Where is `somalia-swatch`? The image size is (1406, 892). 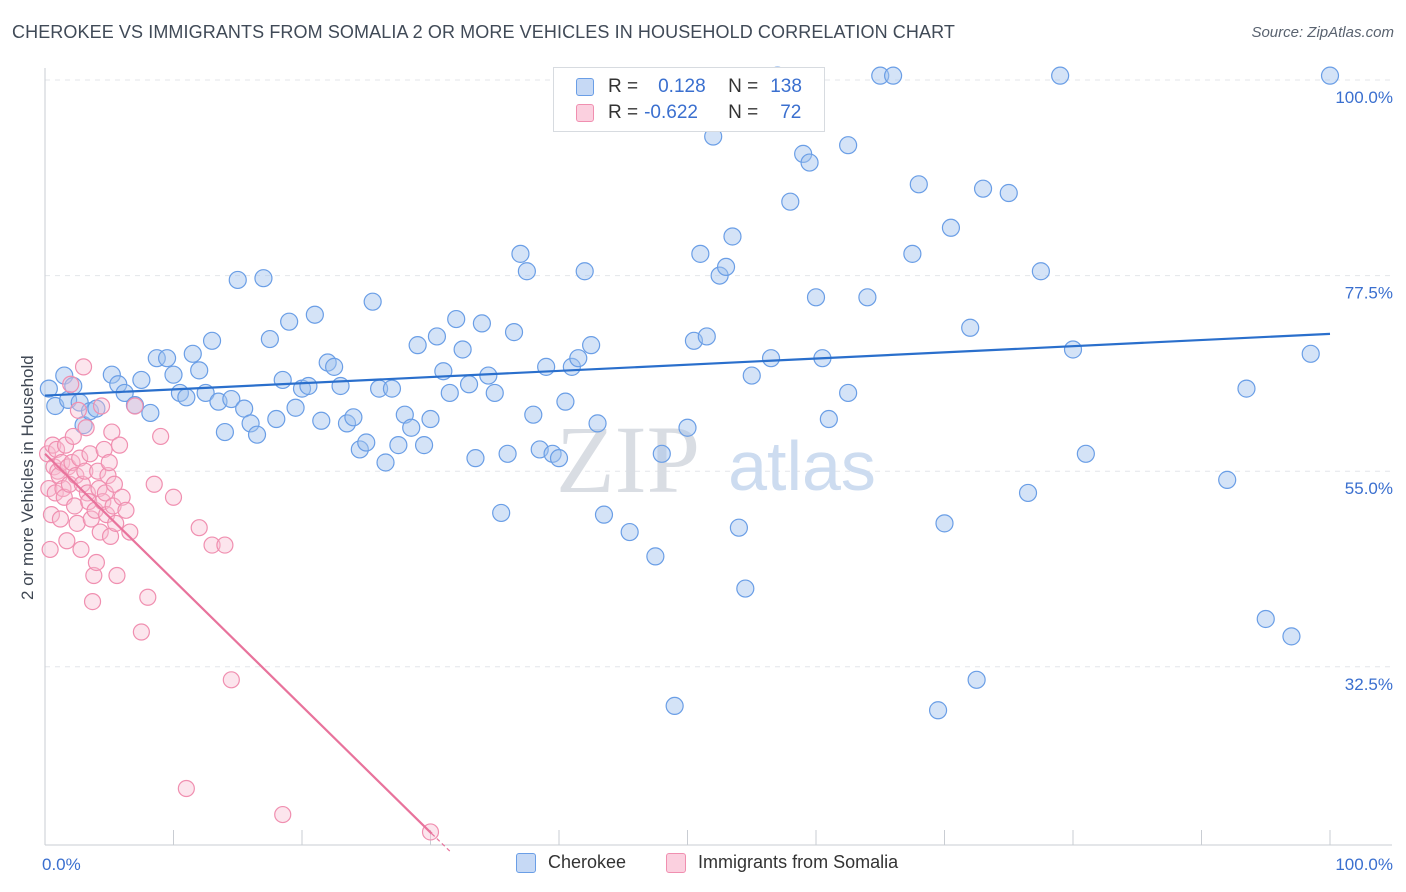
somalia-swatch is located at coordinates (676, 862).